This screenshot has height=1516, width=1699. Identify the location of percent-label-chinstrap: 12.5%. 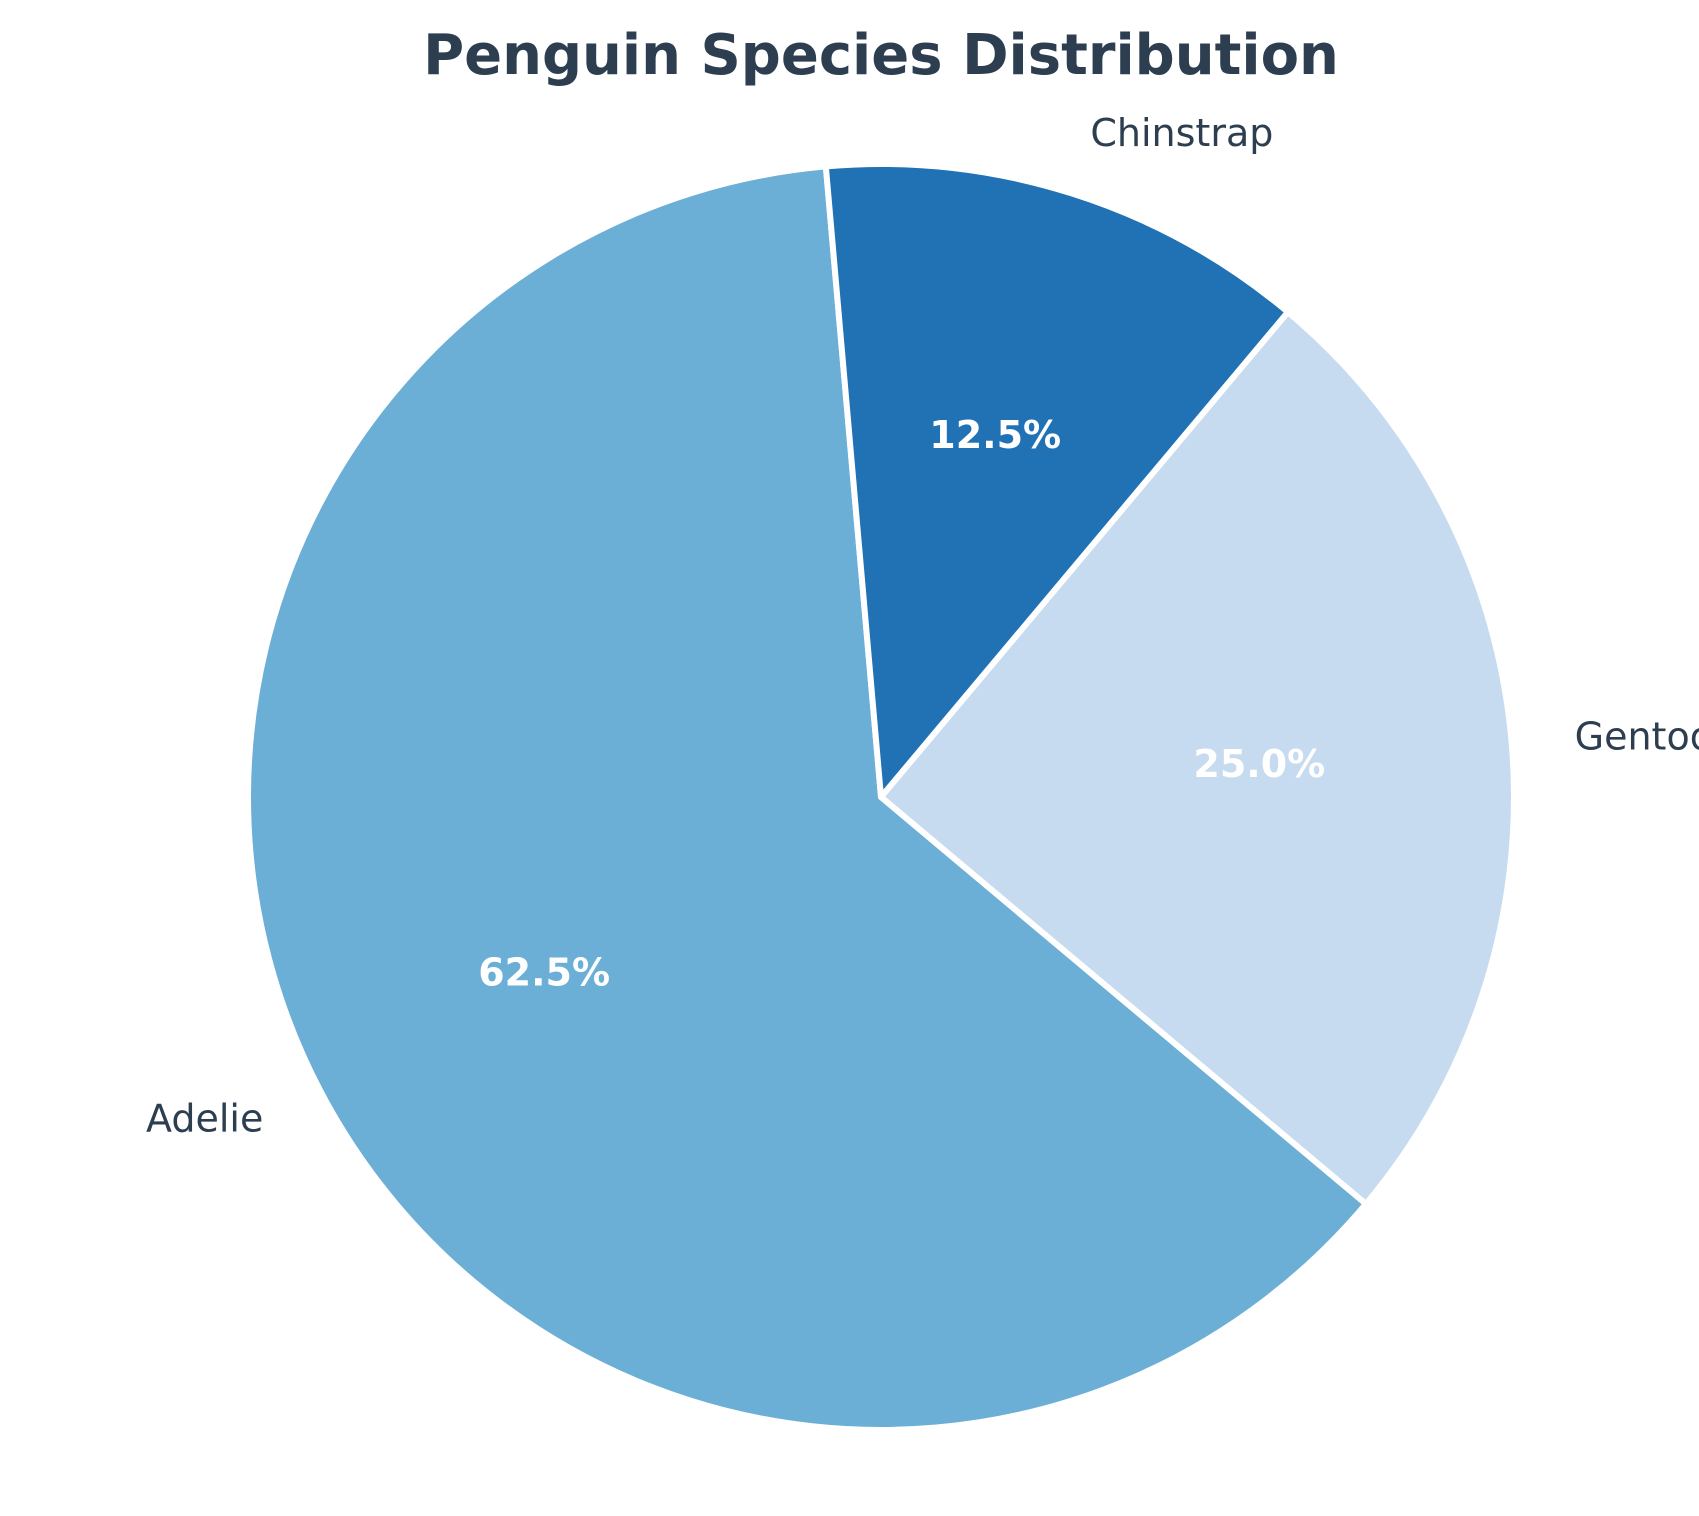
(995, 435).